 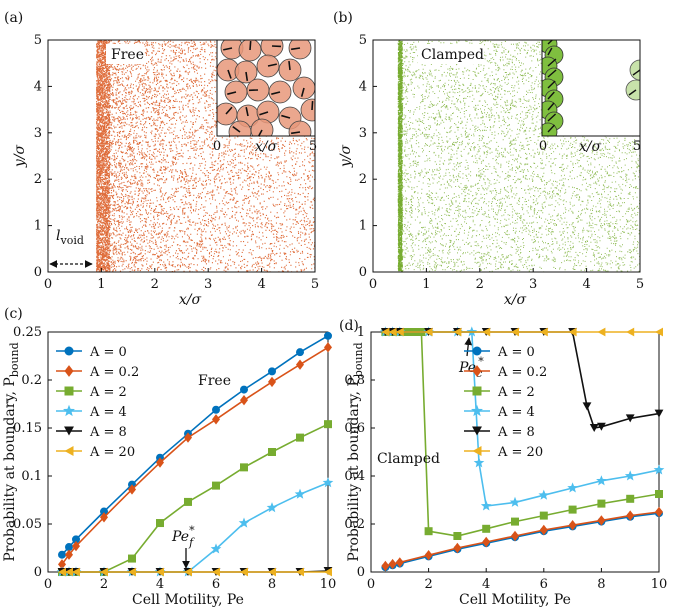 I want to click on y-tick-label: 0.05, so click(x=27, y=524).